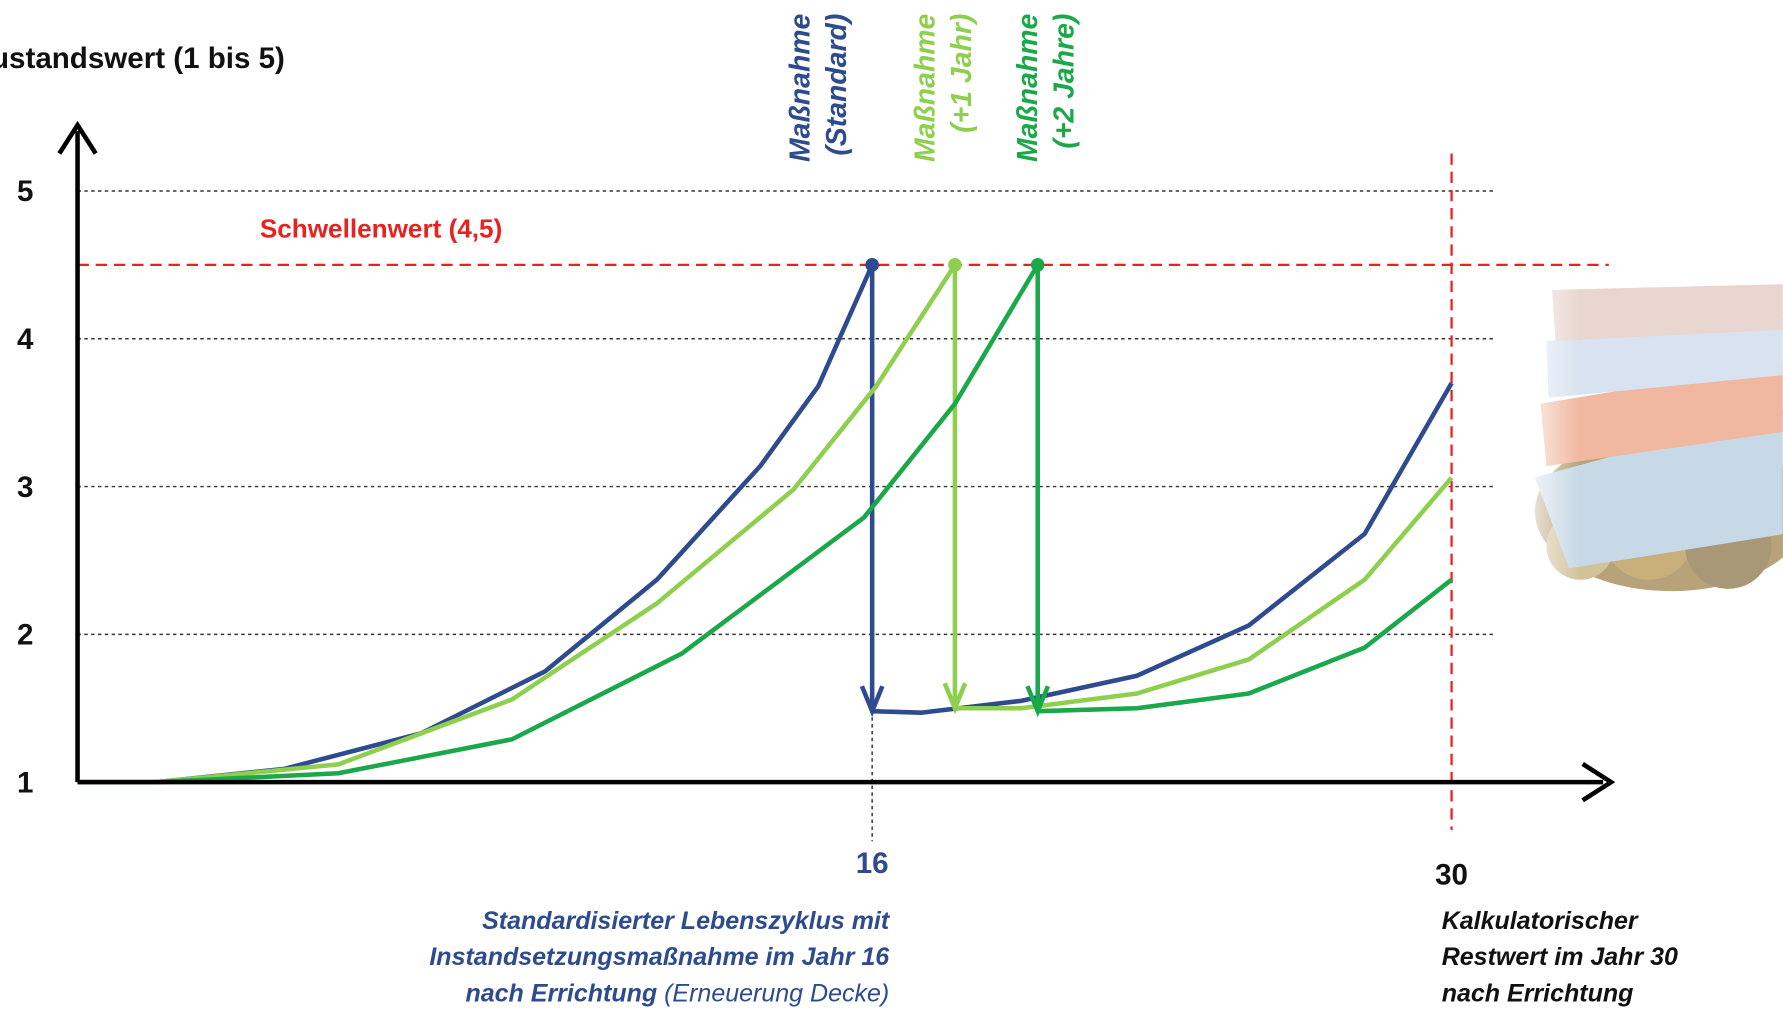 This screenshot has height=1022, width=1783. Describe the element at coordinates (837, 85) in the screenshot. I see `series-note: (Standard)` at that location.